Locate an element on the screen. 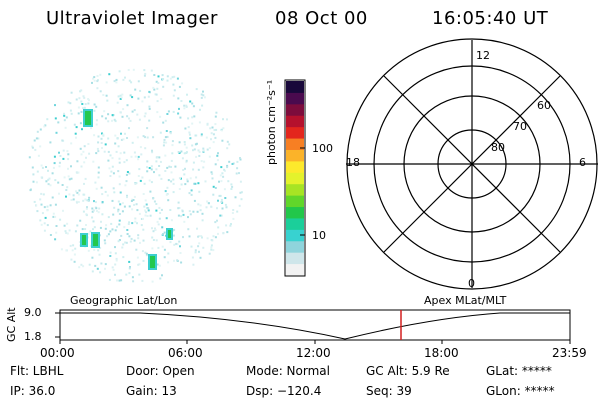 The width and height of the screenshot is (600, 400). timeline-xtick-label-0000: 00:00 is located at coordinates (57, 353).